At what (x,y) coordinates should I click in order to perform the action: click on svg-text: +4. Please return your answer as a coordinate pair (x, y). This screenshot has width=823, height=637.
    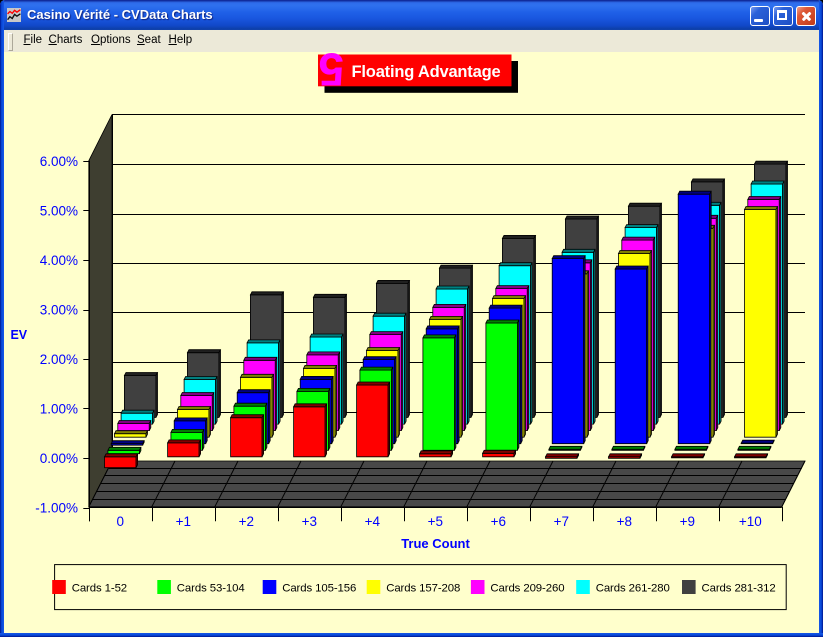
    Looking at the image, I should click on (373, 521).